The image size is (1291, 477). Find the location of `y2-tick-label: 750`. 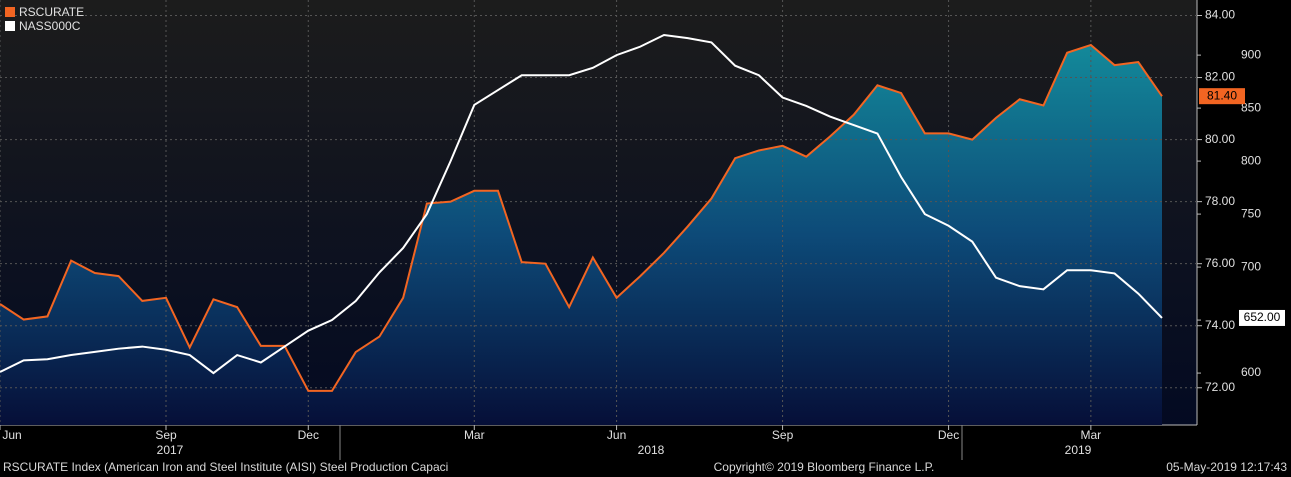

y2-tick-label: 750 is located at coordinates (1251, 213).